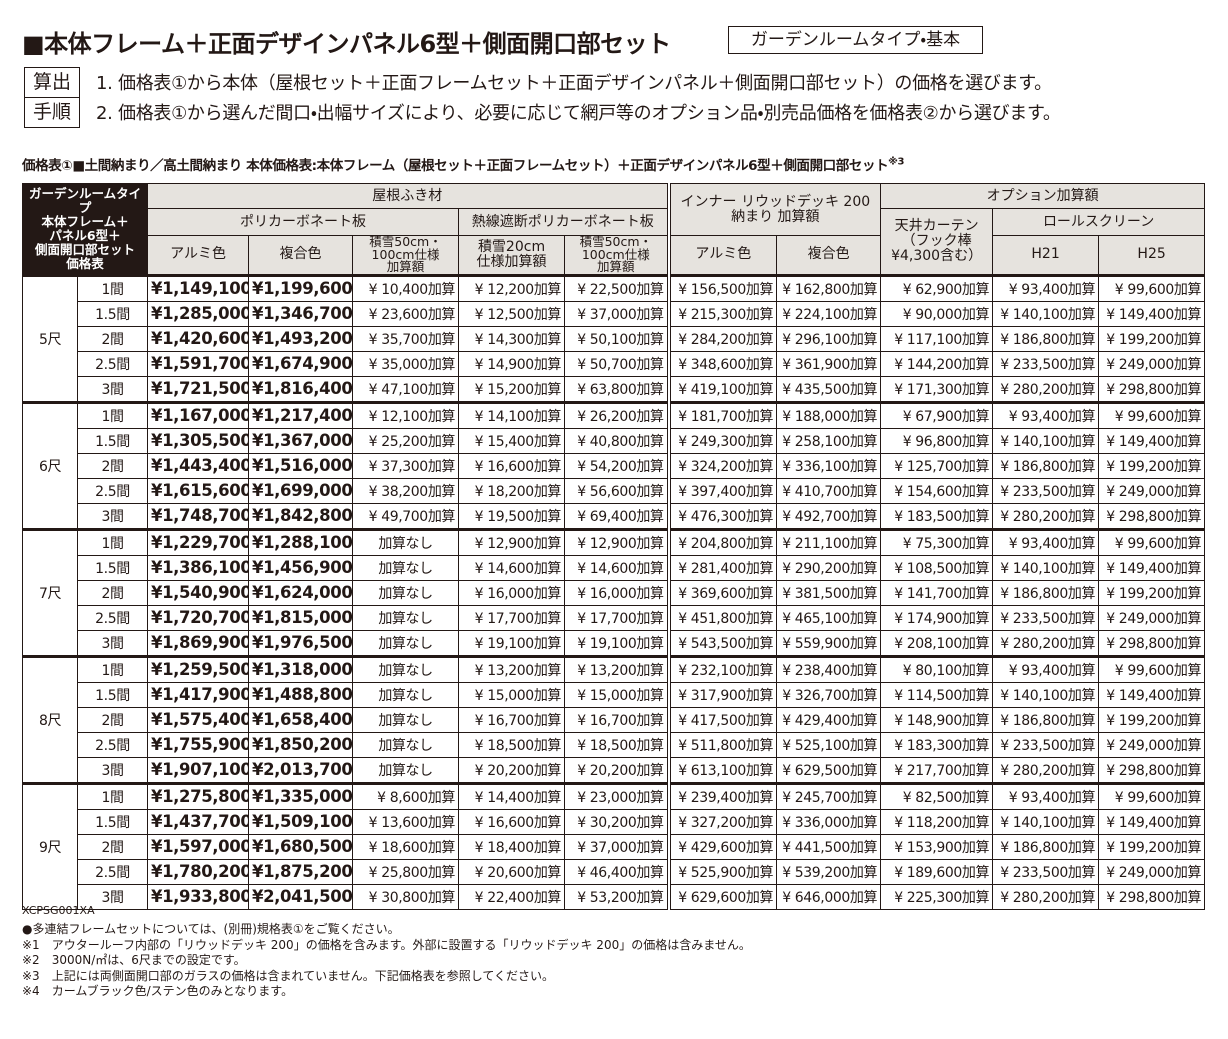 The height and width of the screenshot is (1039, 1228). Describe the element at coordinates (198, 896) in the screenshot. I see `price-cell: ¥1,933,800` at that location.